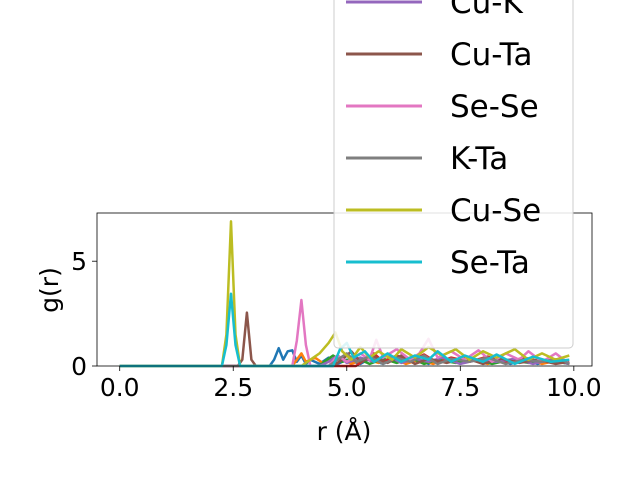 The image size is (640, 480). What do you see at coordinates (574, 387) in the screenshot?
I see `x-tick-label: 10.0` at bounding box center [574, 387].